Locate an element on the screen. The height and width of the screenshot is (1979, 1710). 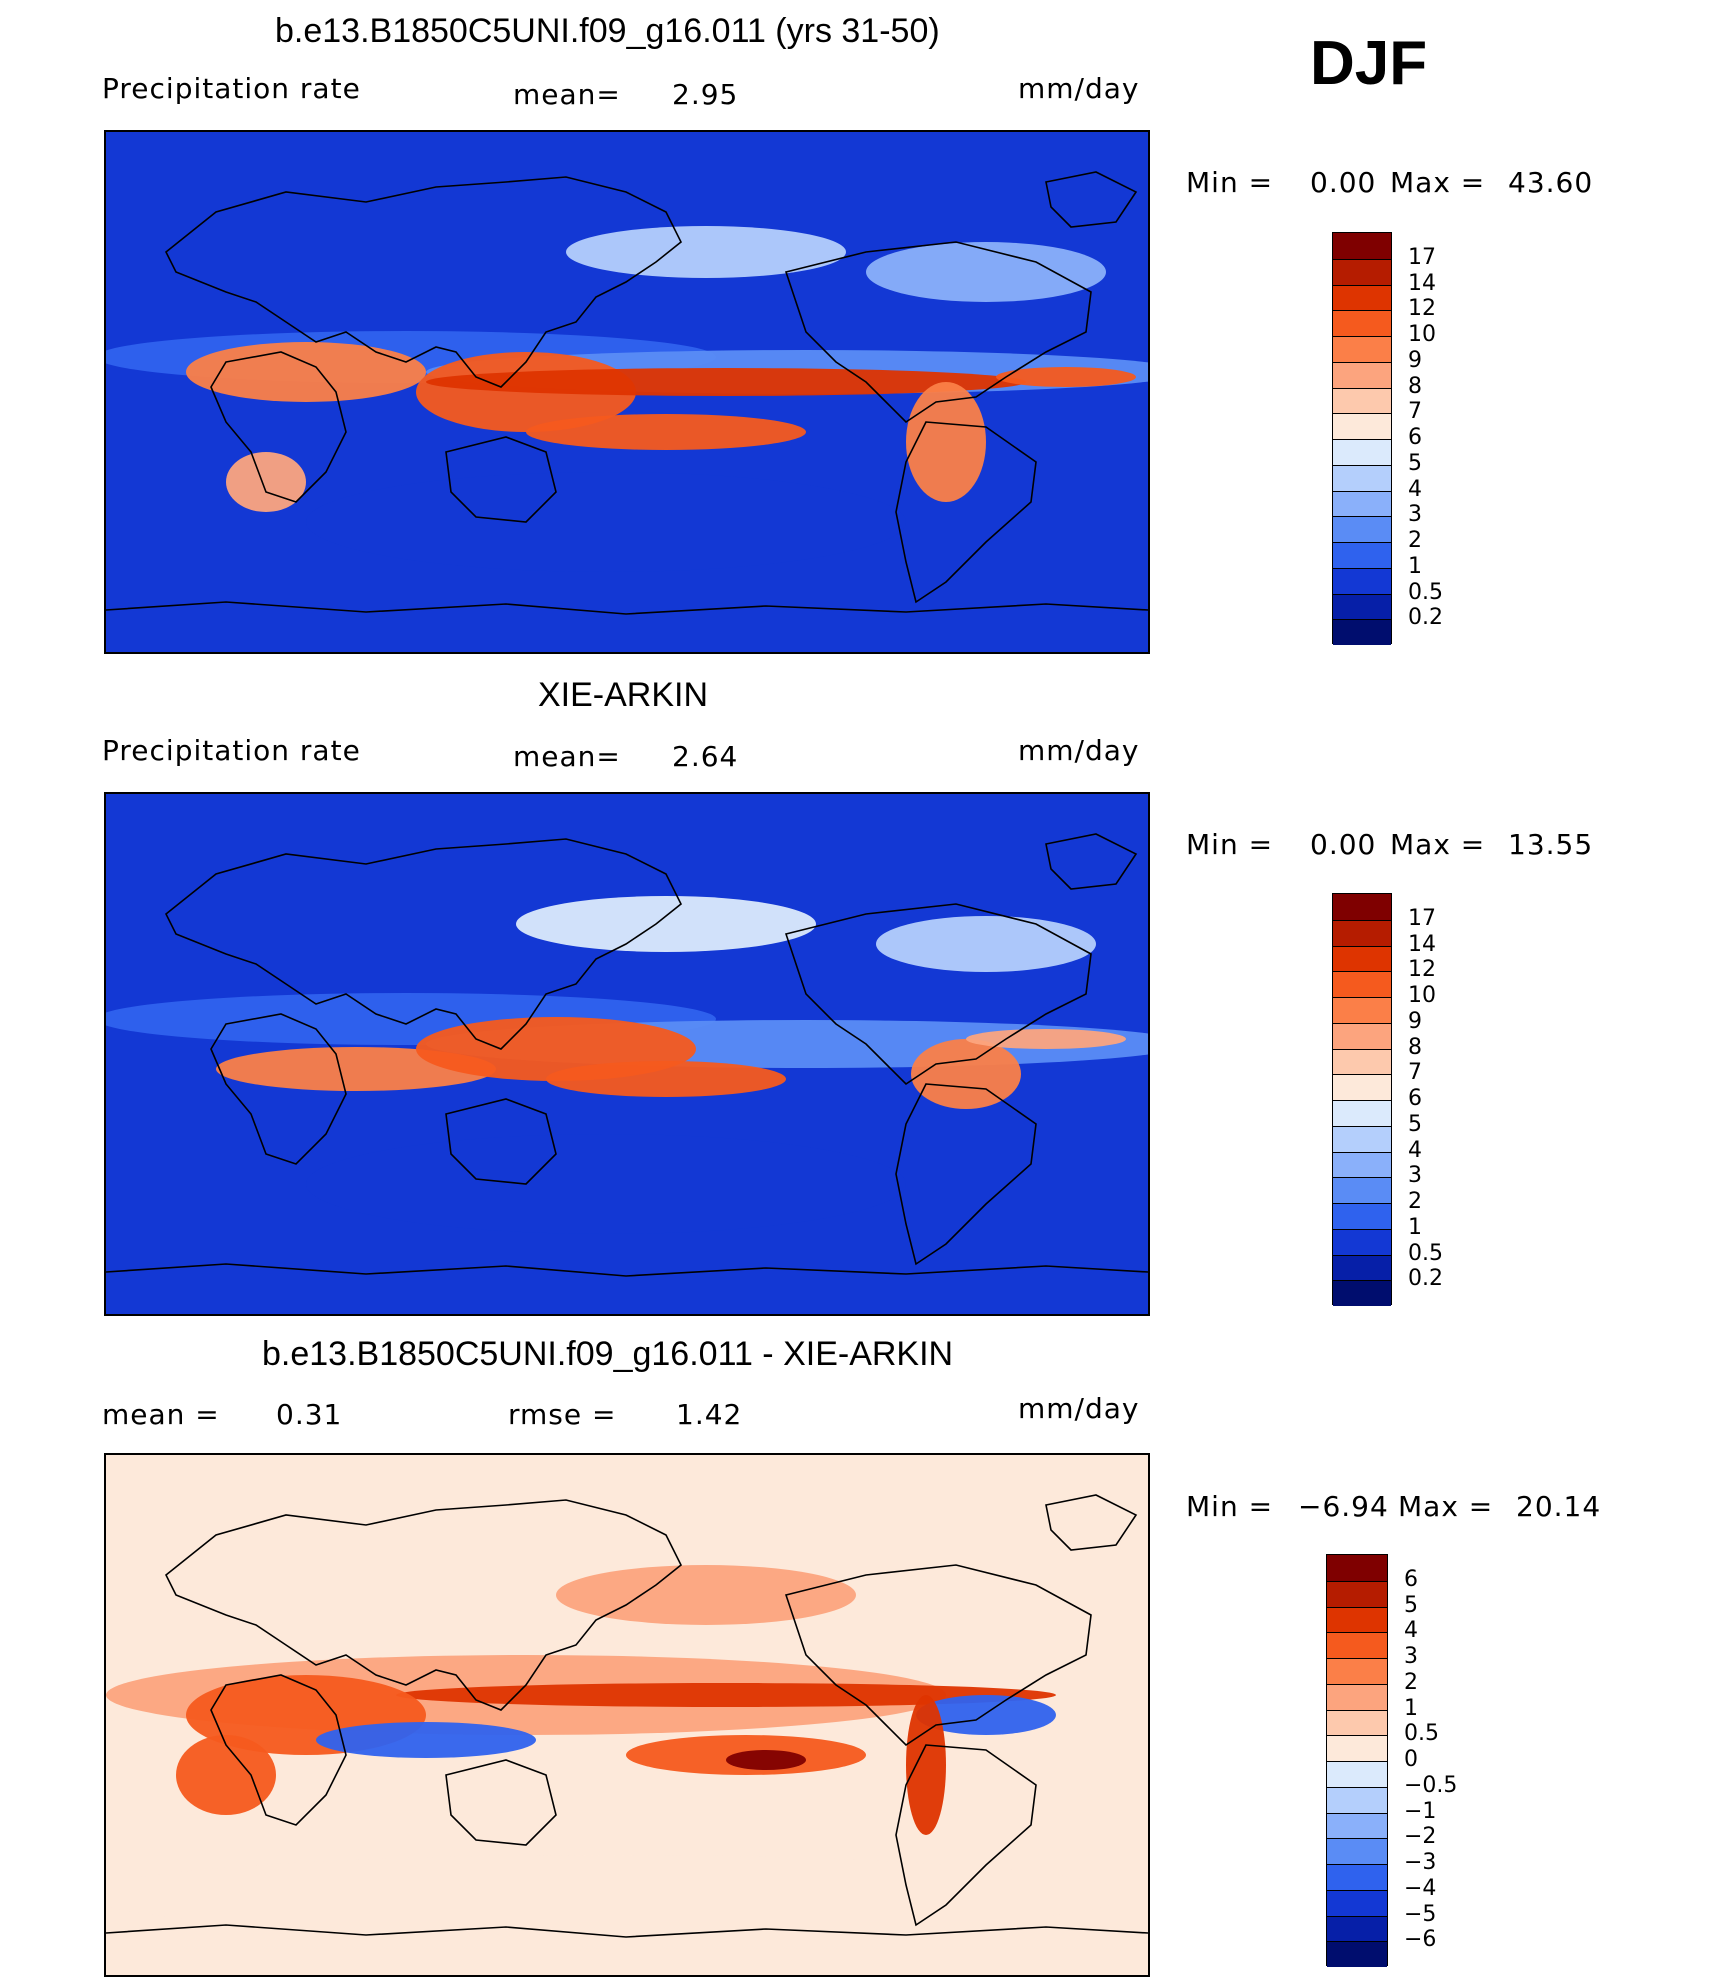
panel-2-min-label: Min = is located at coordinates (1230, 844).